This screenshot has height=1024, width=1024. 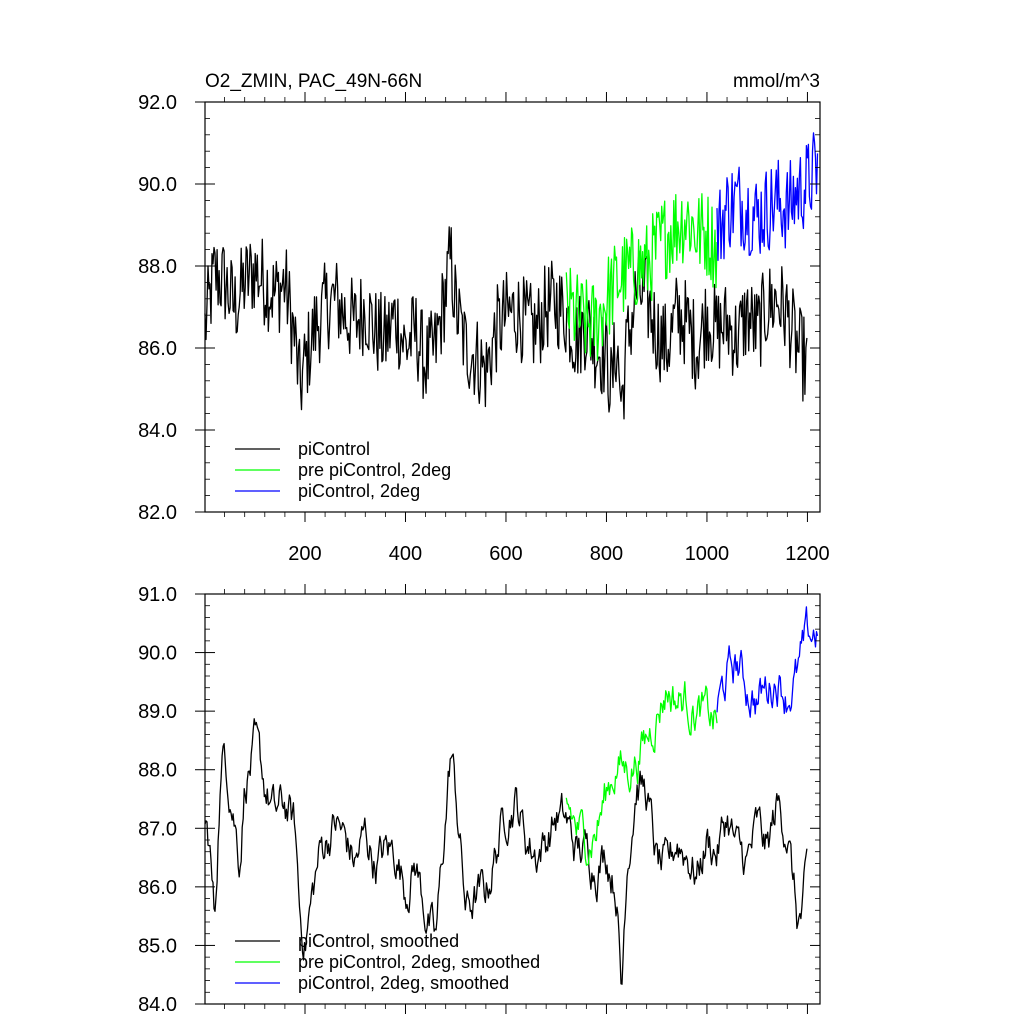 I want to click on y-tick-label: 89.0, so click(x=157, y=712).